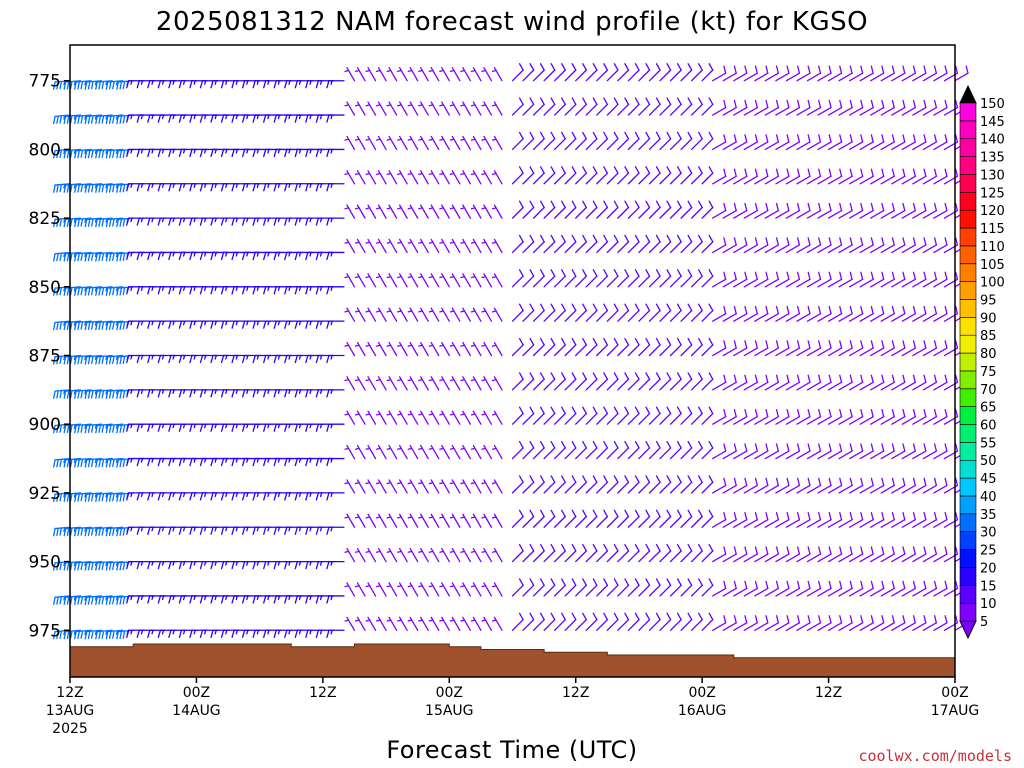 The width and height of the screenshot is (1024, 768). I want to click on colorbar-label: 120, so click(992, 211).